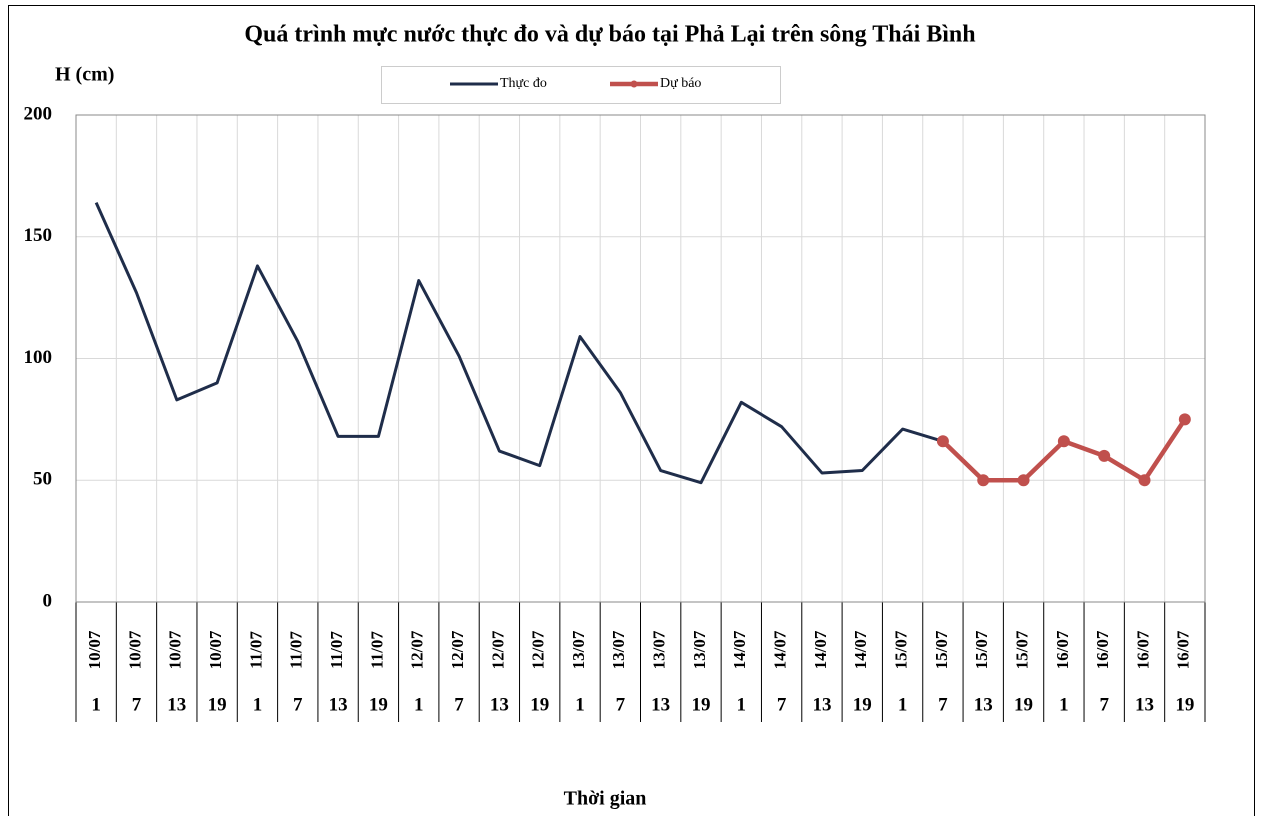  Describe the element at coordinates (38, 235) in the screenshot. I see `y-tick-label: 150` at that location.